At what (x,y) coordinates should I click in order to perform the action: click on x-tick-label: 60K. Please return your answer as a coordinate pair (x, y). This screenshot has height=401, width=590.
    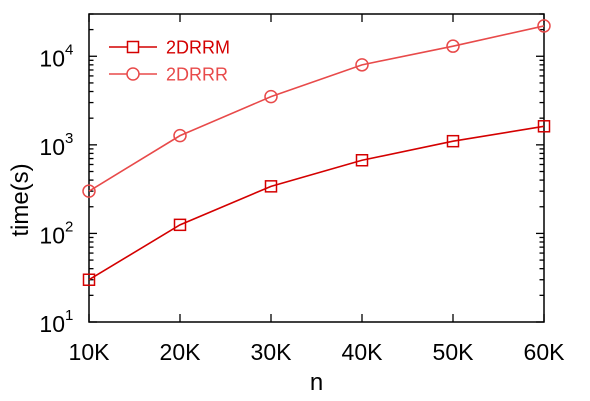
    Looking at the image, I should click on (545, 352).